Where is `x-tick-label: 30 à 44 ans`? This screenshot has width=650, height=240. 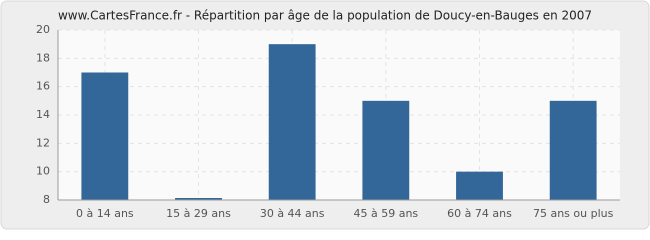
x-tick-label: 30 à 44 ans is located at coordinates (292, 213).